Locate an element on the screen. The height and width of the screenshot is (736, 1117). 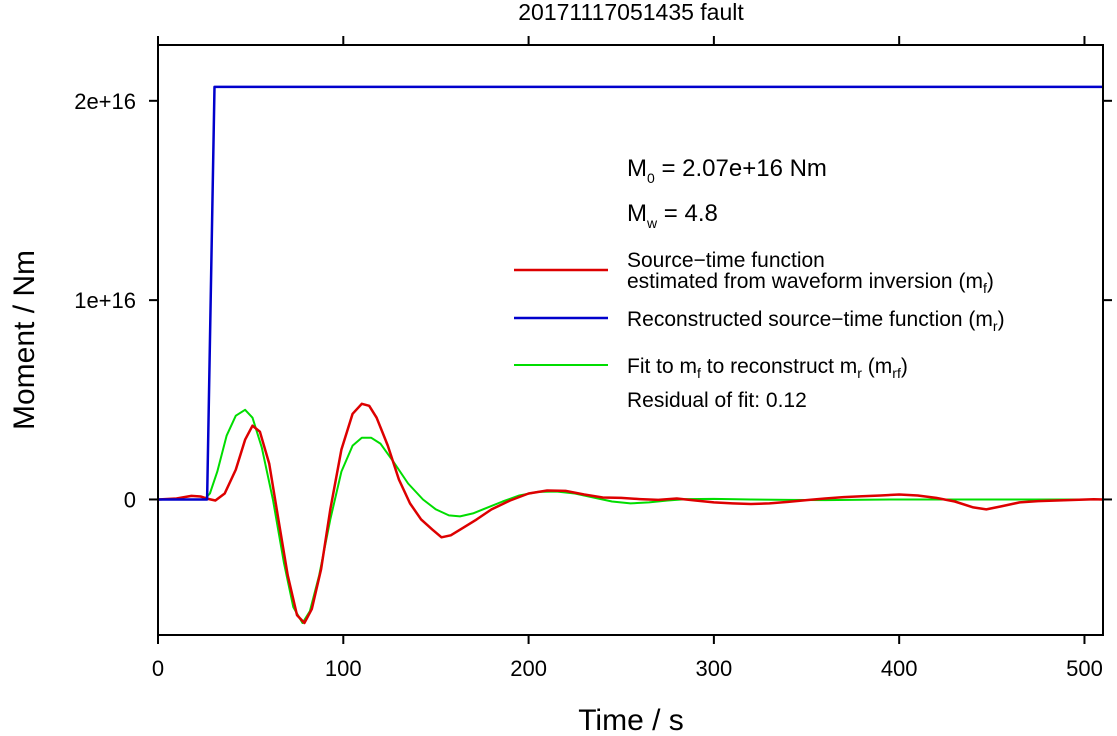
x-tick-label: 200 is located at coordinates (528, 668).